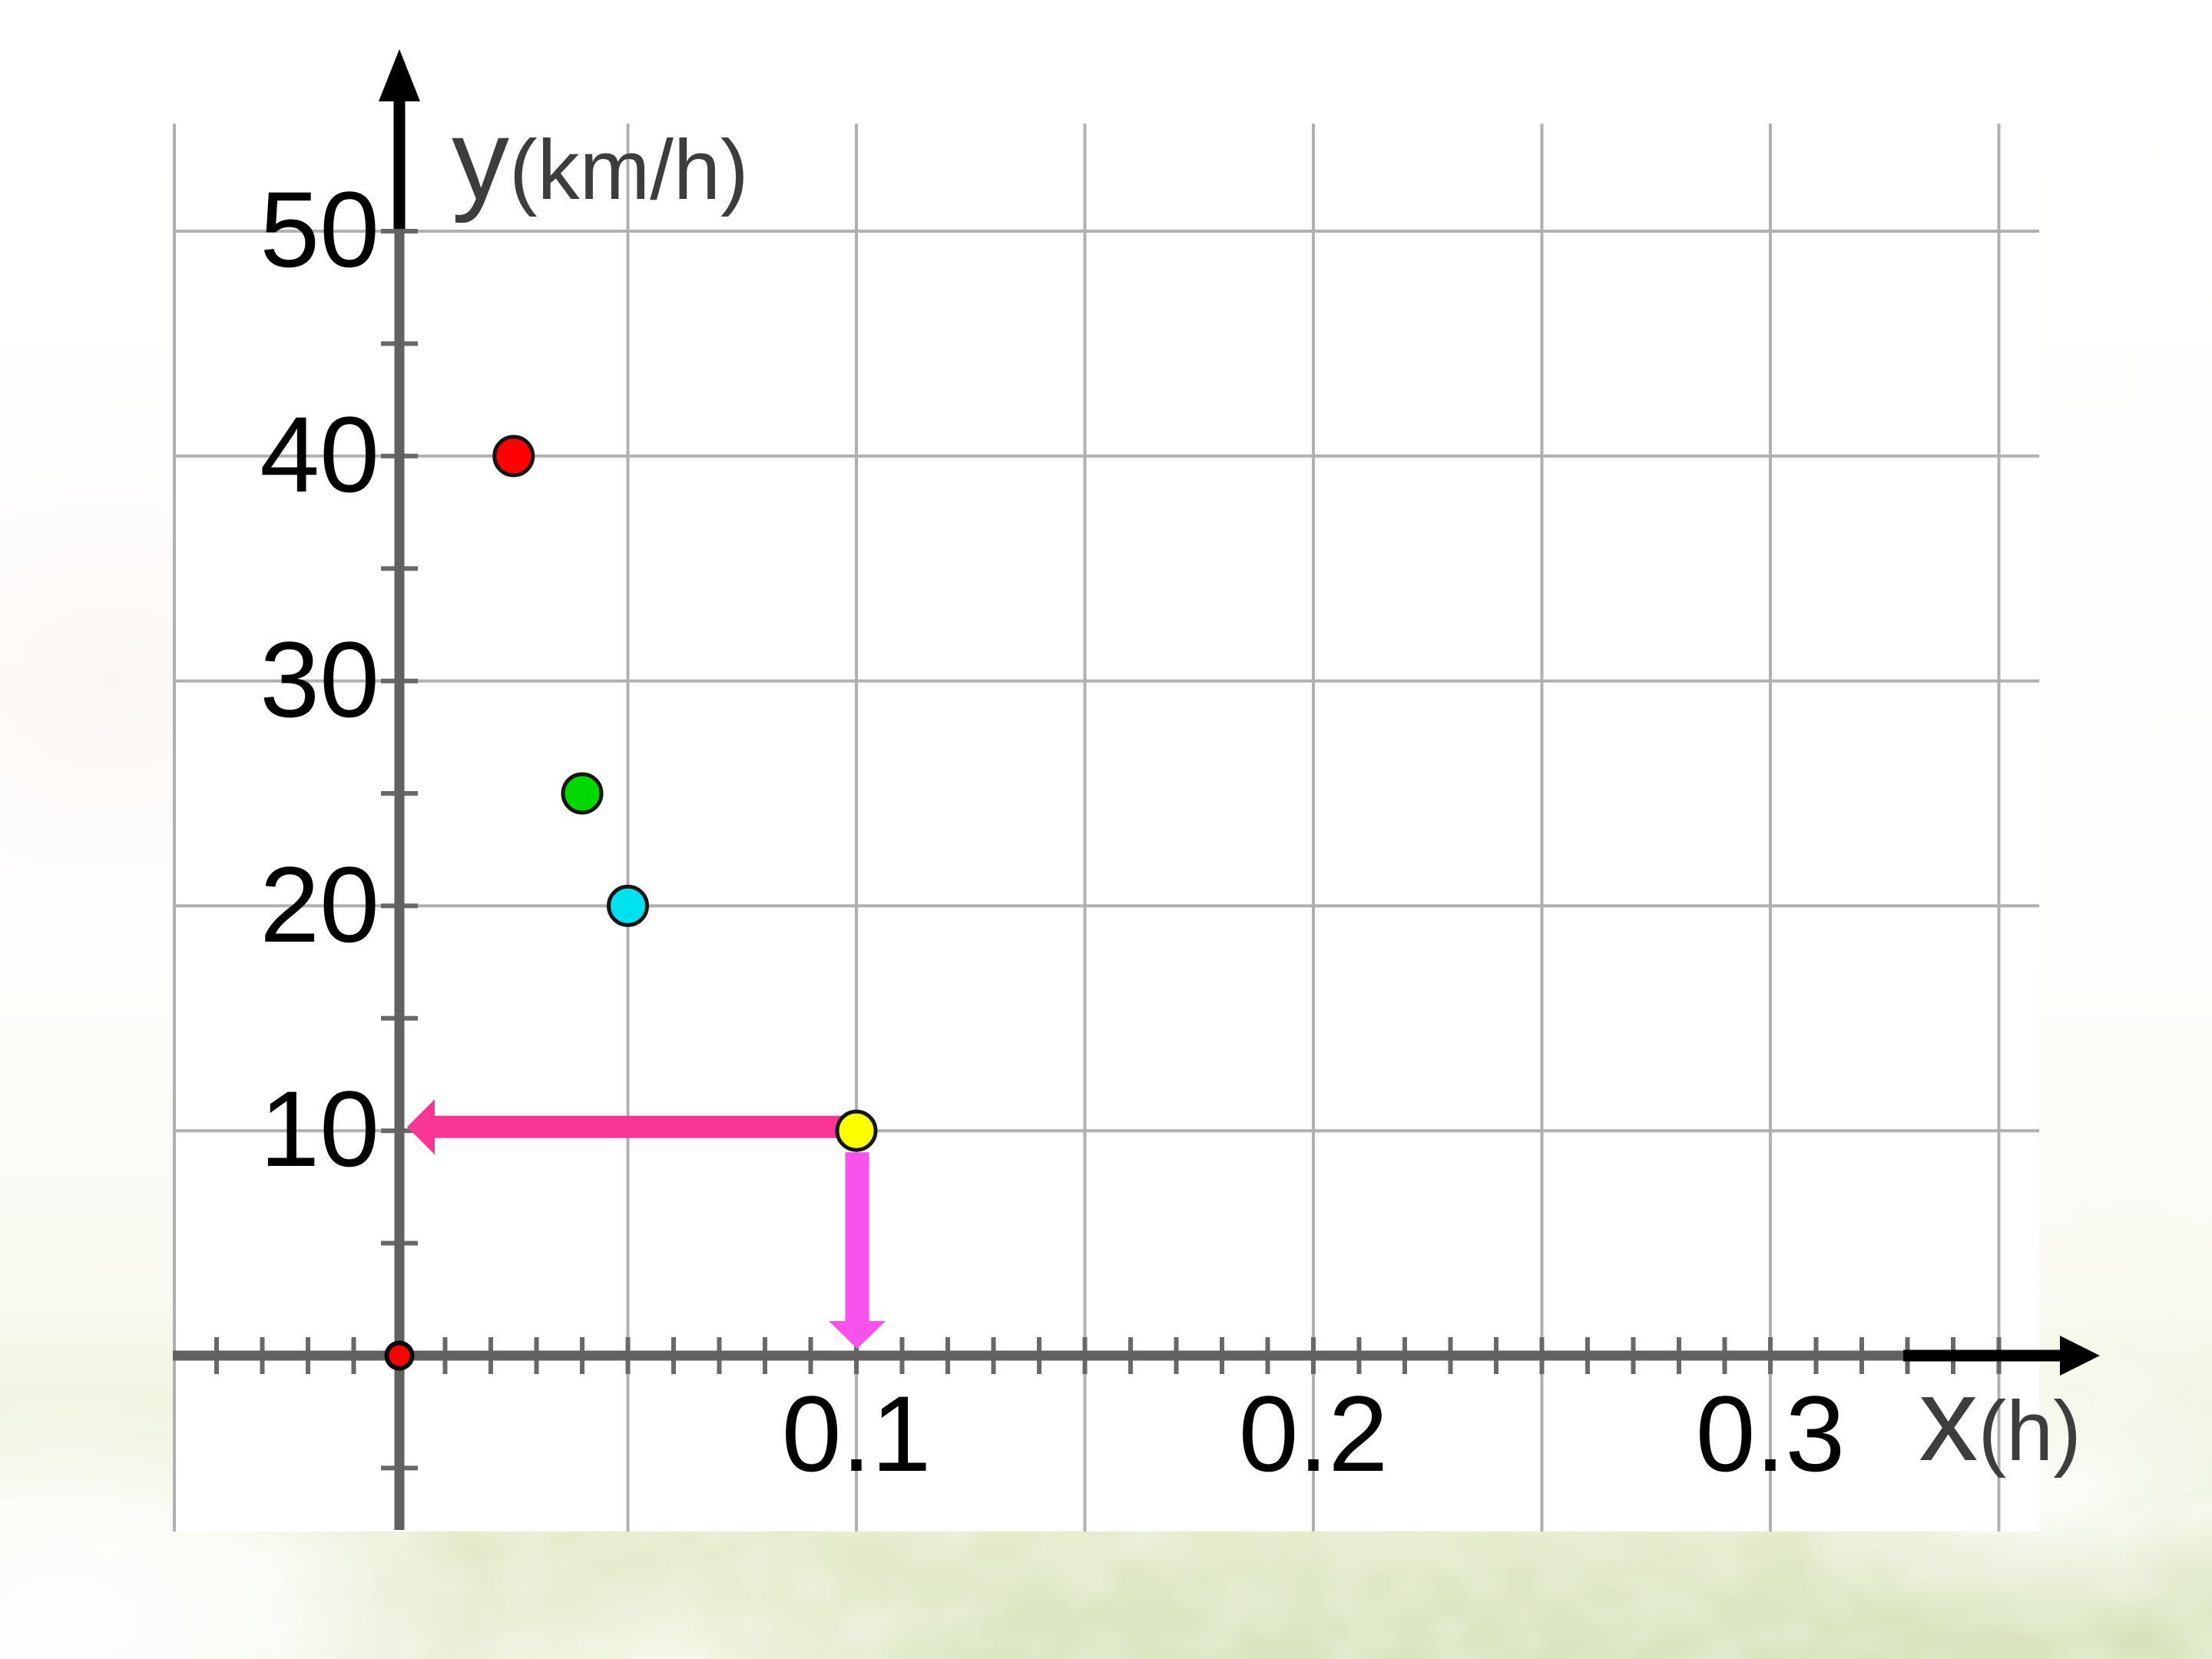  I want to click on right-texture-band, so click(2120, 1344).